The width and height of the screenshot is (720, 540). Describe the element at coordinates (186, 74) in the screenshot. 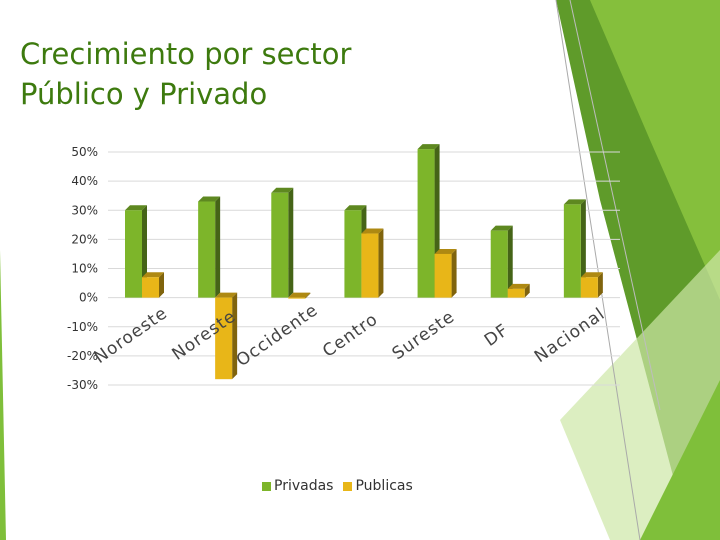

I see `slide-title: Crecimiento por sector Público y Privado` at that location.